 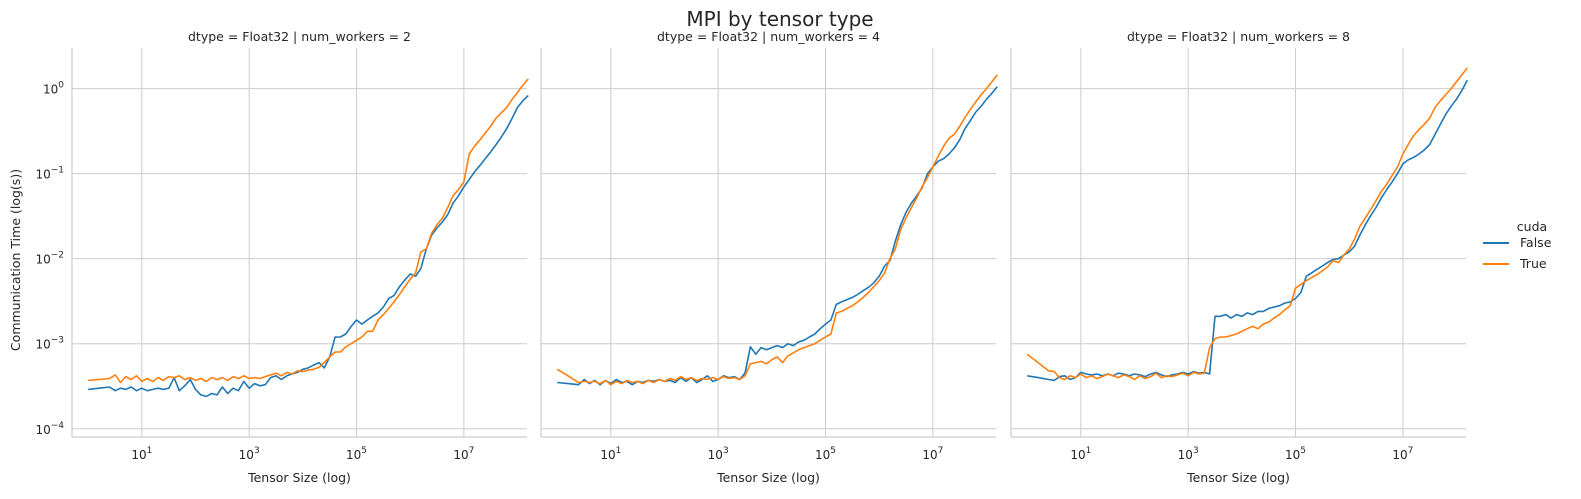 What do you see at coordinates (779, 19) in the screenshot?
I see `figure-title: MPI by tensor type` at bounding box center [779, 19].